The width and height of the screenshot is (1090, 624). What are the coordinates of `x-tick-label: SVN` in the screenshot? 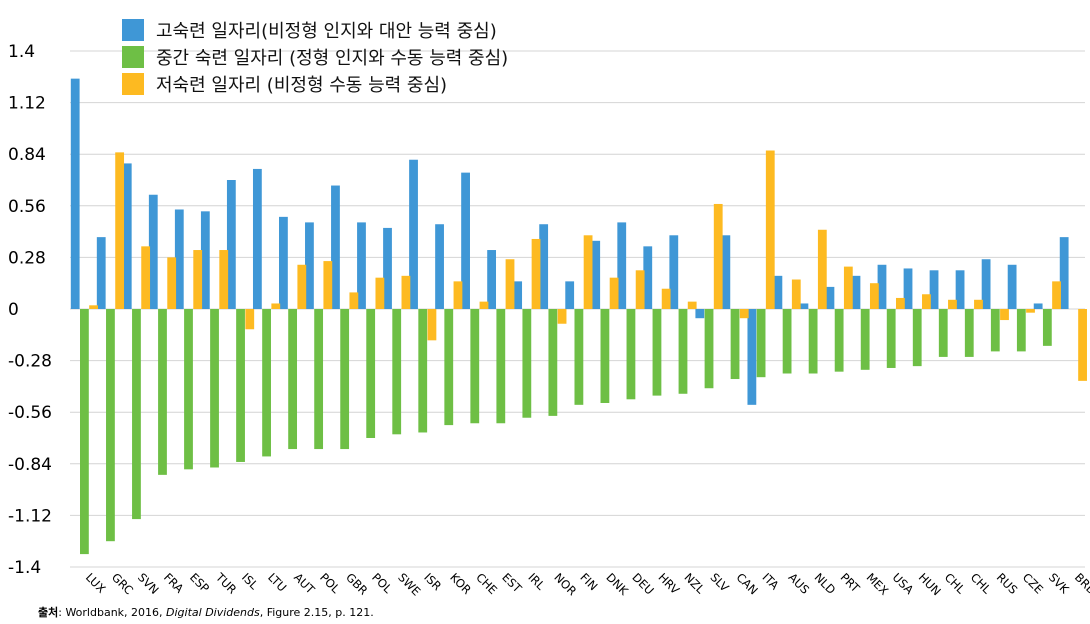 It's located at (148, 583).